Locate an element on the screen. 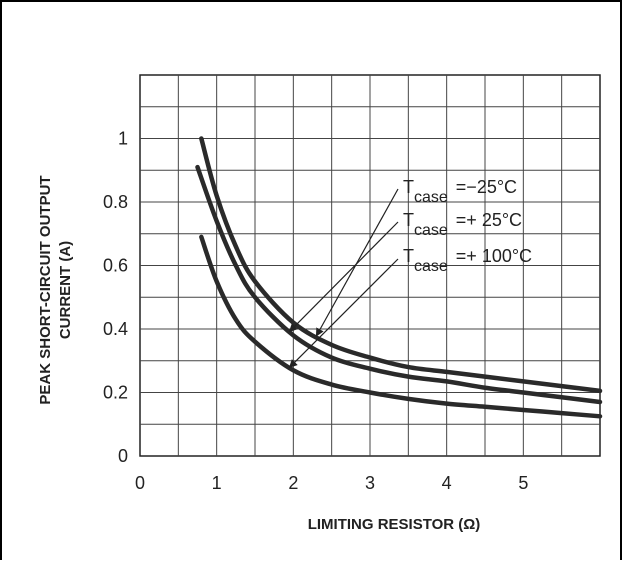 The height and width of the screenshot is (562, 624). y-tick-label: 0 is located at coordinates (123, 456).